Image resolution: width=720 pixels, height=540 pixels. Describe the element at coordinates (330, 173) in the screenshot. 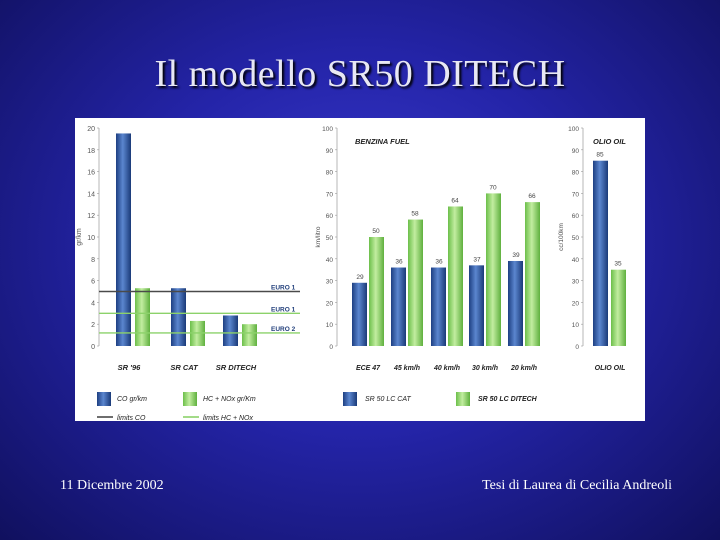

I see `y-tick-label-benzina: 80` at that location.